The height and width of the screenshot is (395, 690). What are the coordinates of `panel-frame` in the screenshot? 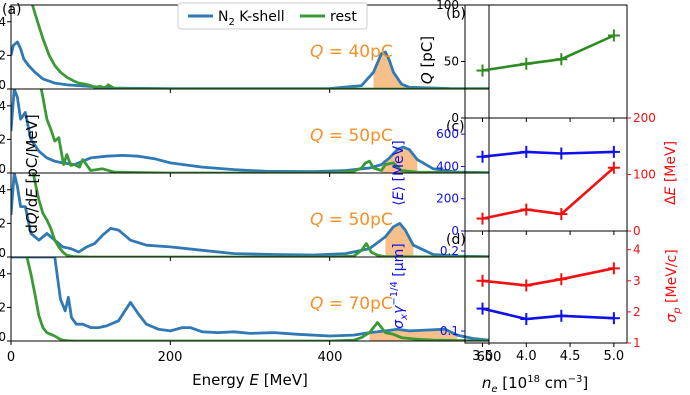 It's located at (546, 287).